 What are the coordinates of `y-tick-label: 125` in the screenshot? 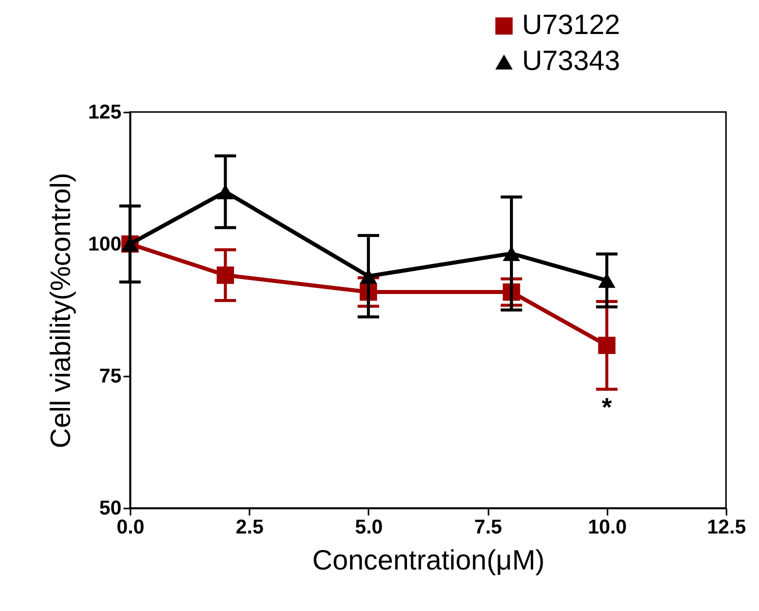 It's located at (105, 113).